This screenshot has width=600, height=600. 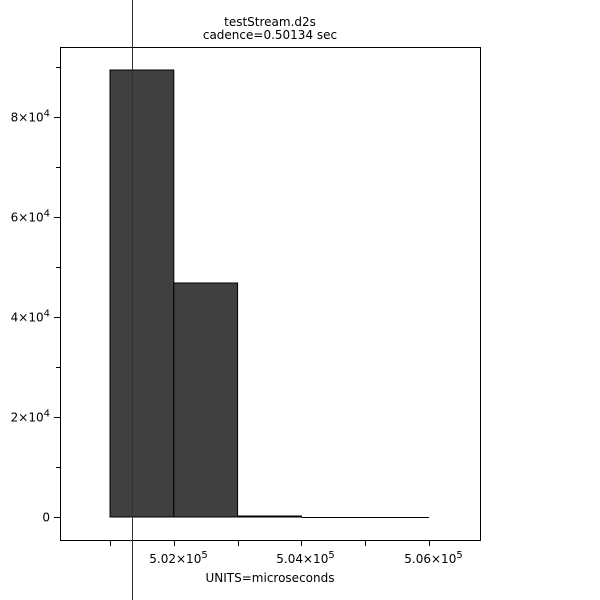 What do you see at coordinates (305, 558) in the screenshot?
I see `x-tick-label-3: 5.04×105` at bounding box center [305, 558].